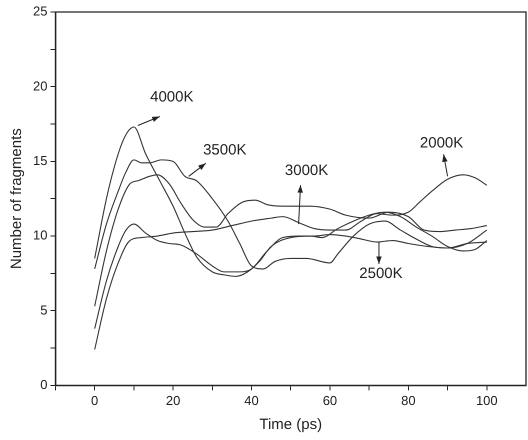  I want to click on annotation: 2000K, so click(442, 143).